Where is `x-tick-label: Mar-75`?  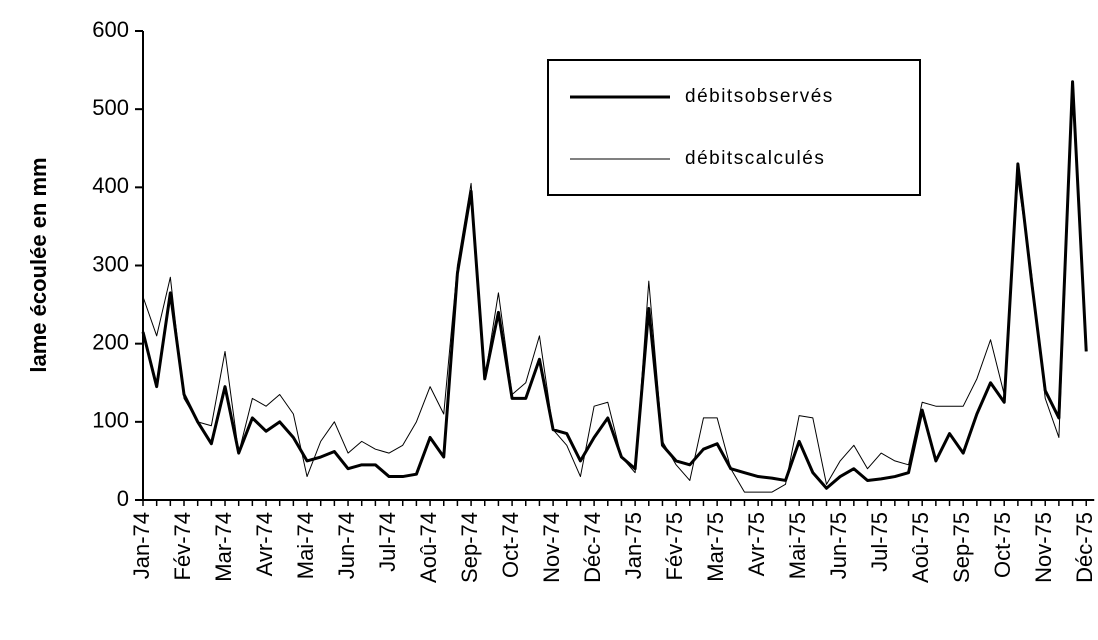 x-tick-label: Mar-75 is located at coordinates (715, 547).